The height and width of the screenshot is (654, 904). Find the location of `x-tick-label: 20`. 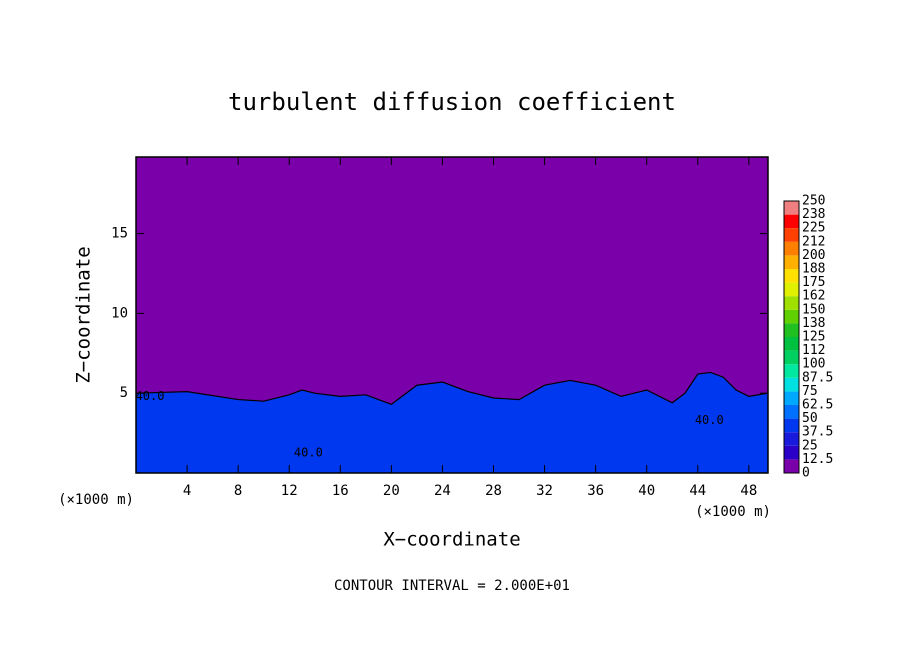

x-tick-label: 20 is located at coordinates (391, 491).